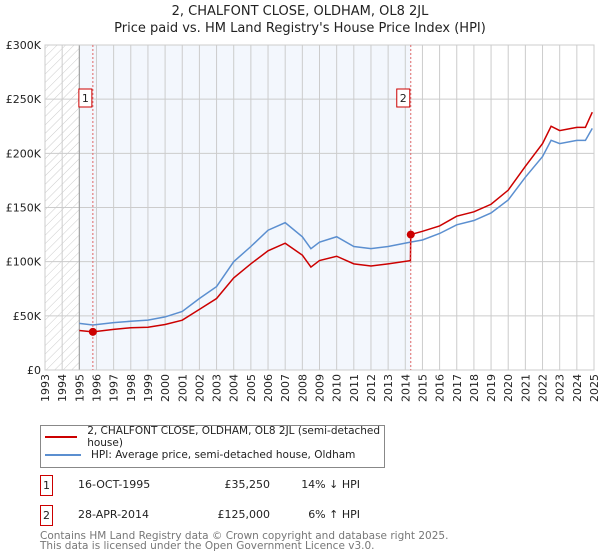 The height and width of the screenshot is (560, 600). I want to click on x-tick-label: 2003, so click(217, 388).